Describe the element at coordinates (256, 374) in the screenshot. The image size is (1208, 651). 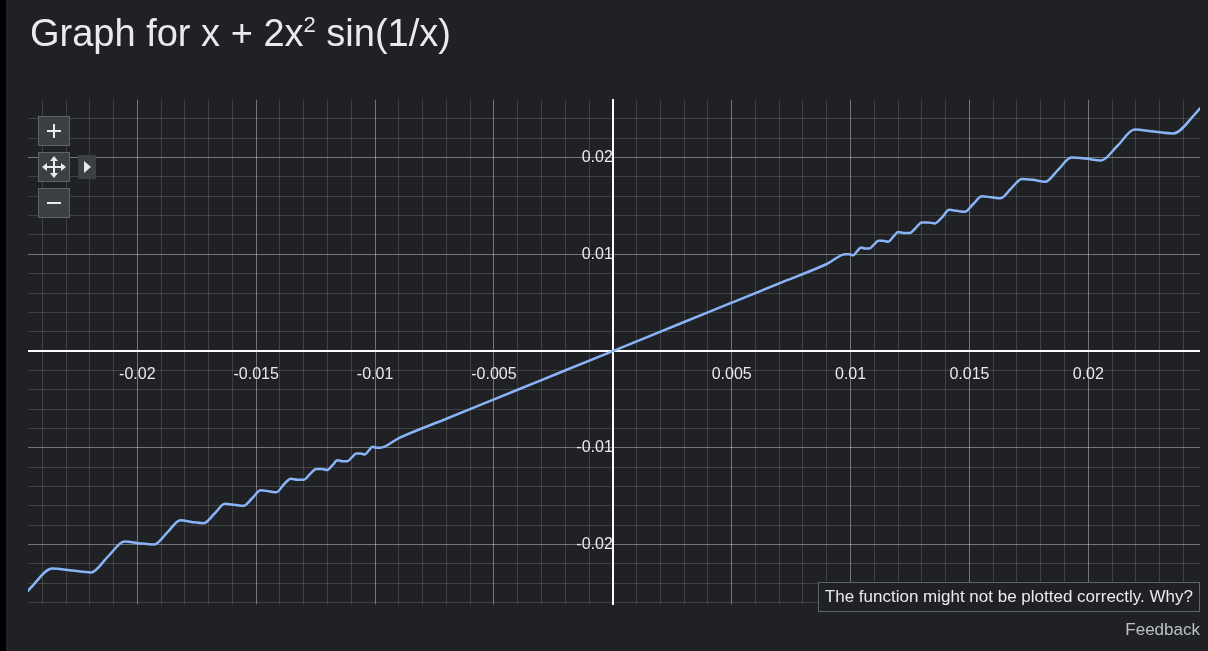
I see `x-tick-label: -0.015` at that location.